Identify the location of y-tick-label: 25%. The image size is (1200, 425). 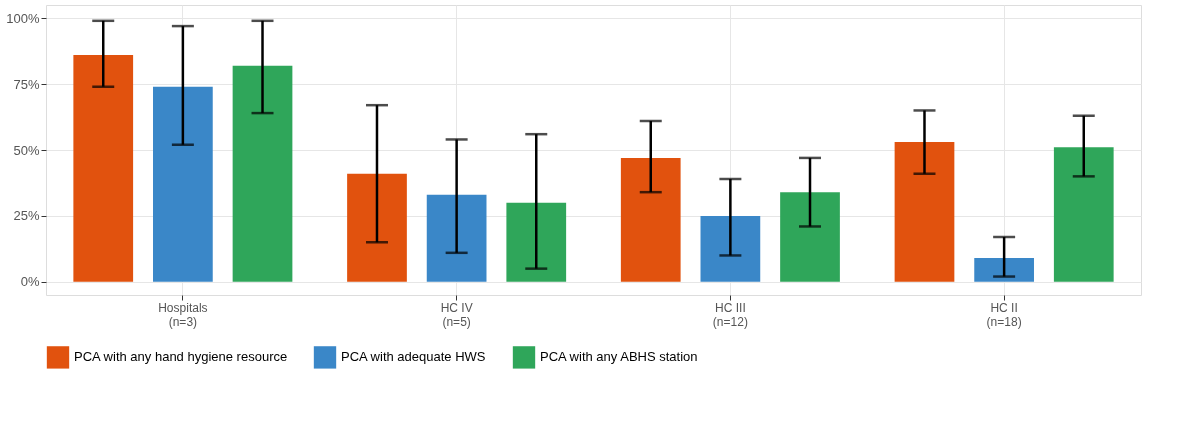
(26, 216).